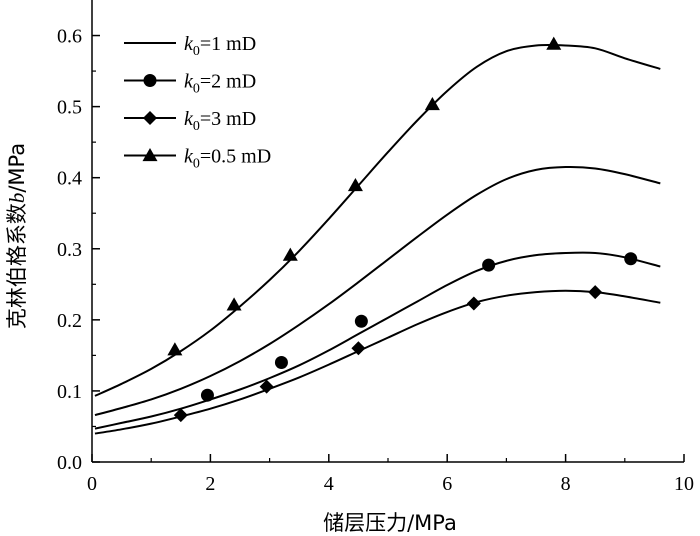  Describe the element at coordinates (684, 484) in the screenshot. I see `x-tick-label: 10` at that location.